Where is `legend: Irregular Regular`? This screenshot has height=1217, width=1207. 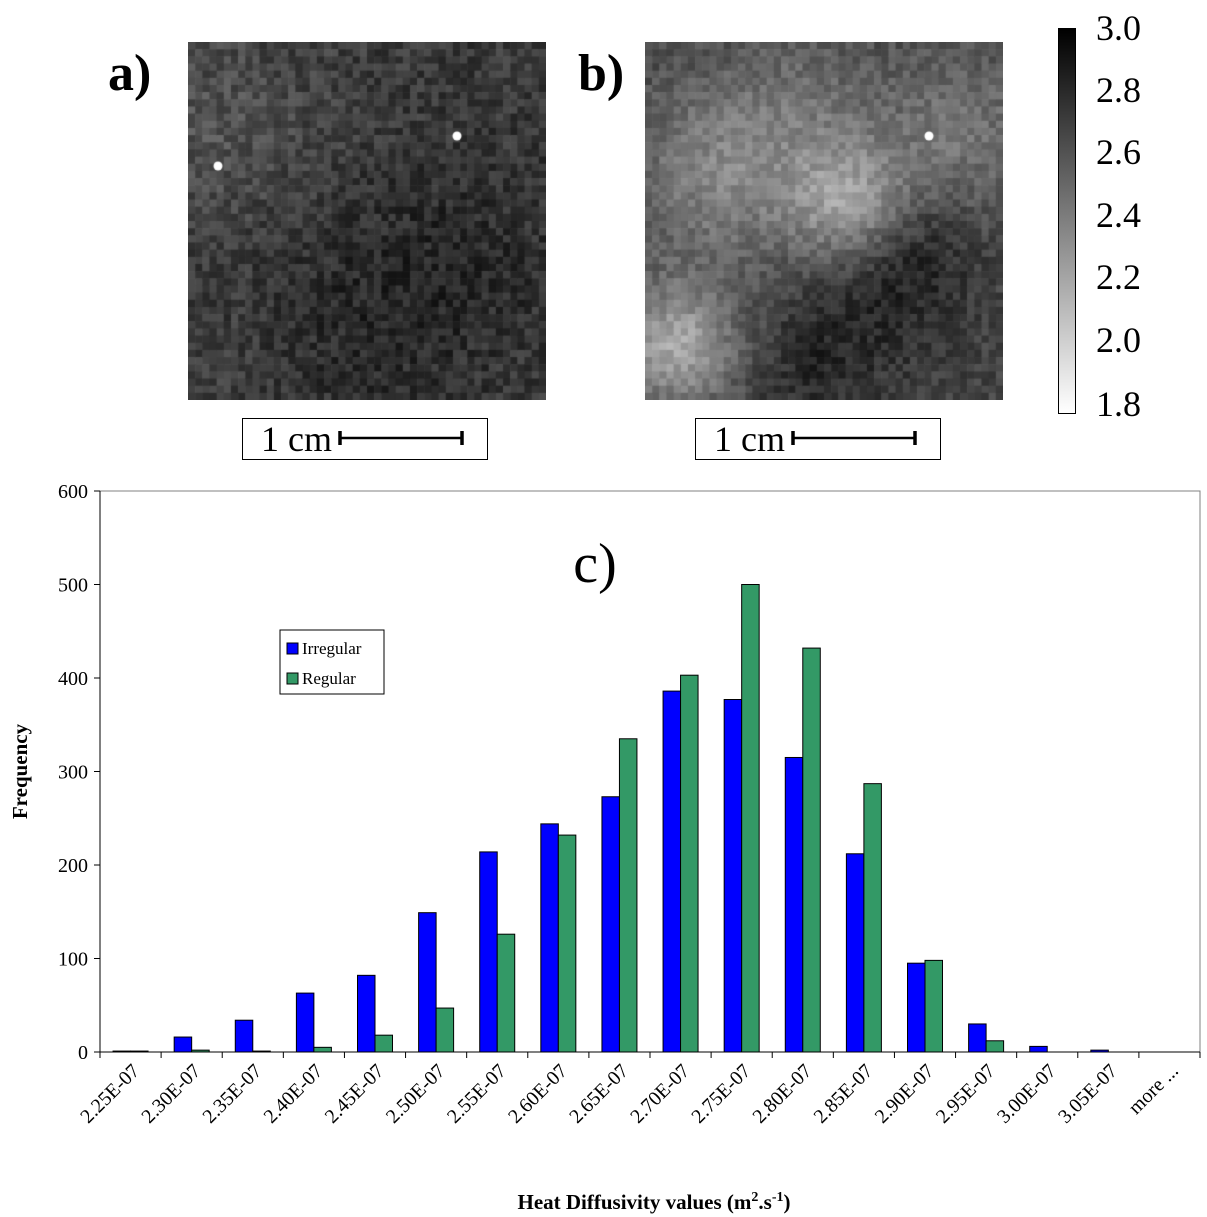 legend: Irregular Regular is located at coordinates (332, 662).